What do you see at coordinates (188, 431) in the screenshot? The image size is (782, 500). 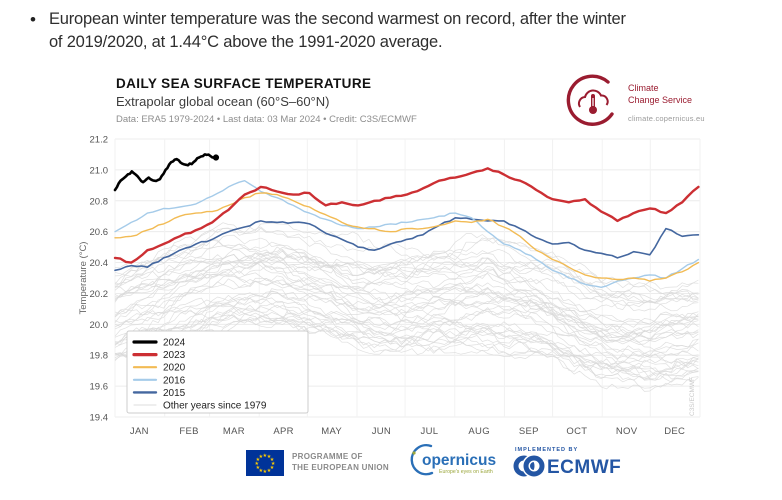 I see `month-label: FEB` at bounding box center [188, 431].